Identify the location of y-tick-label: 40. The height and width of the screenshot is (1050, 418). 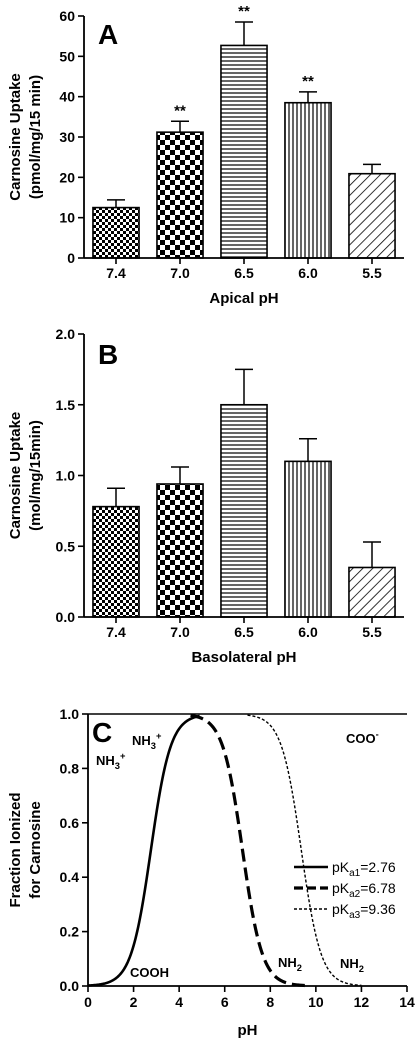
(67, 97).